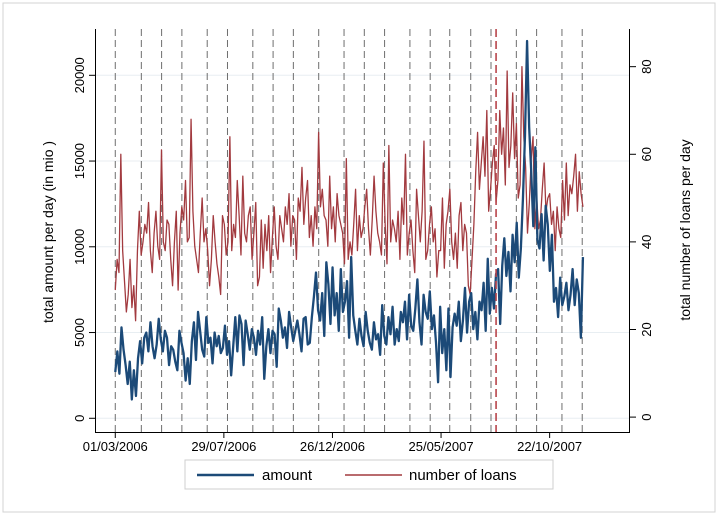 This screenshot has height=516, width=718. What do you see at coordinates (646, 329) in the screenshot?
I see `y-tick-label-right: 20` at bounding box center [646, 329].